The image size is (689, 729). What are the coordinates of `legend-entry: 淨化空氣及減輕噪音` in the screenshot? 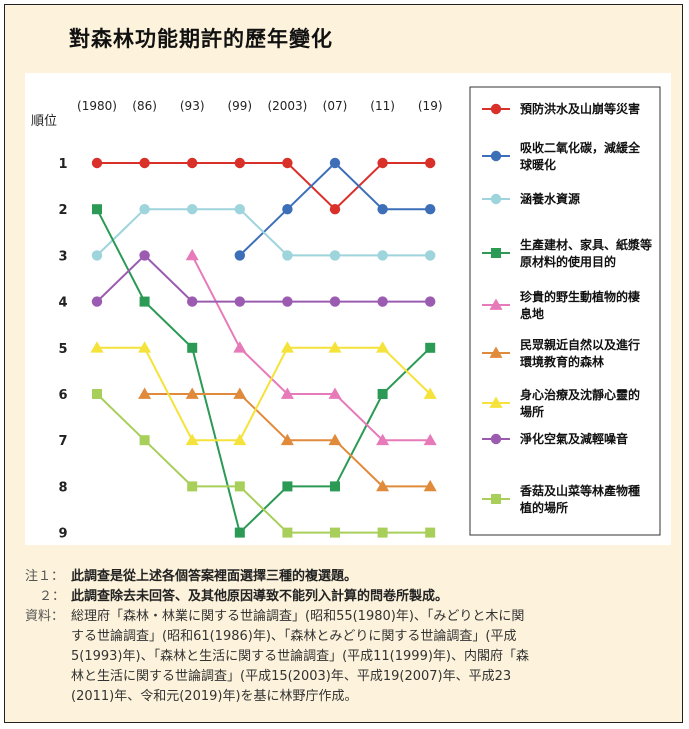 It's located at (555, 438).